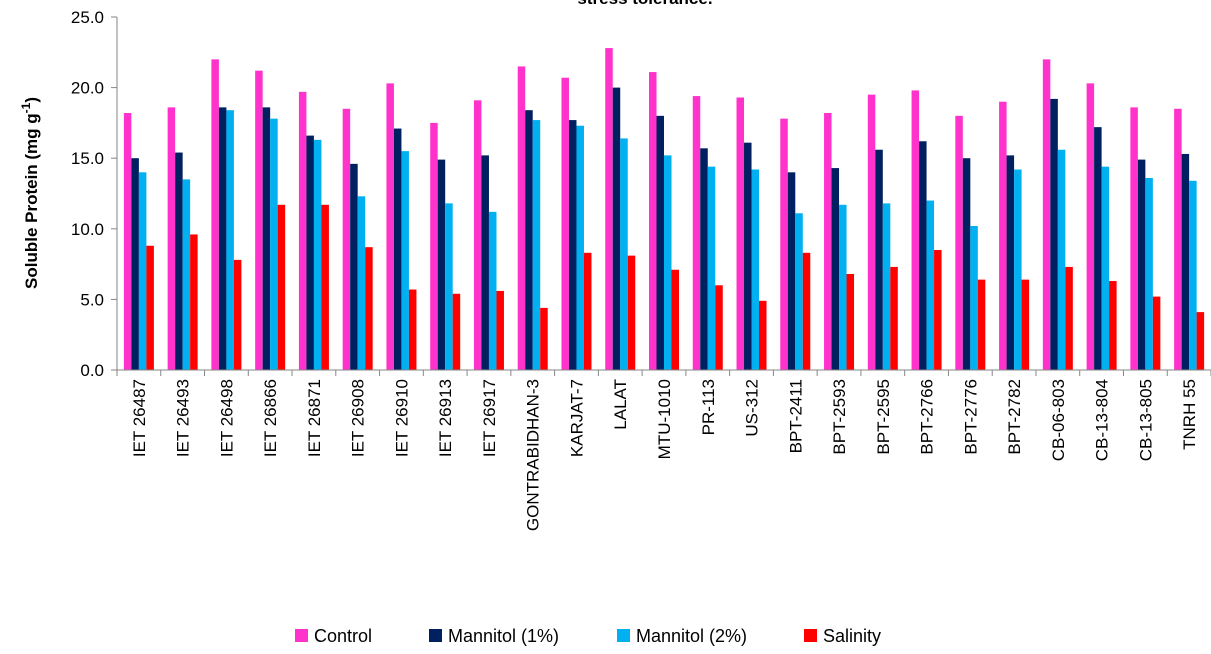  What do you see at coordinates (691, 636) in the screenshot?
I see `legend-label-mannitol-2: Mannitol (2%)` at bounding box center [691, 636].